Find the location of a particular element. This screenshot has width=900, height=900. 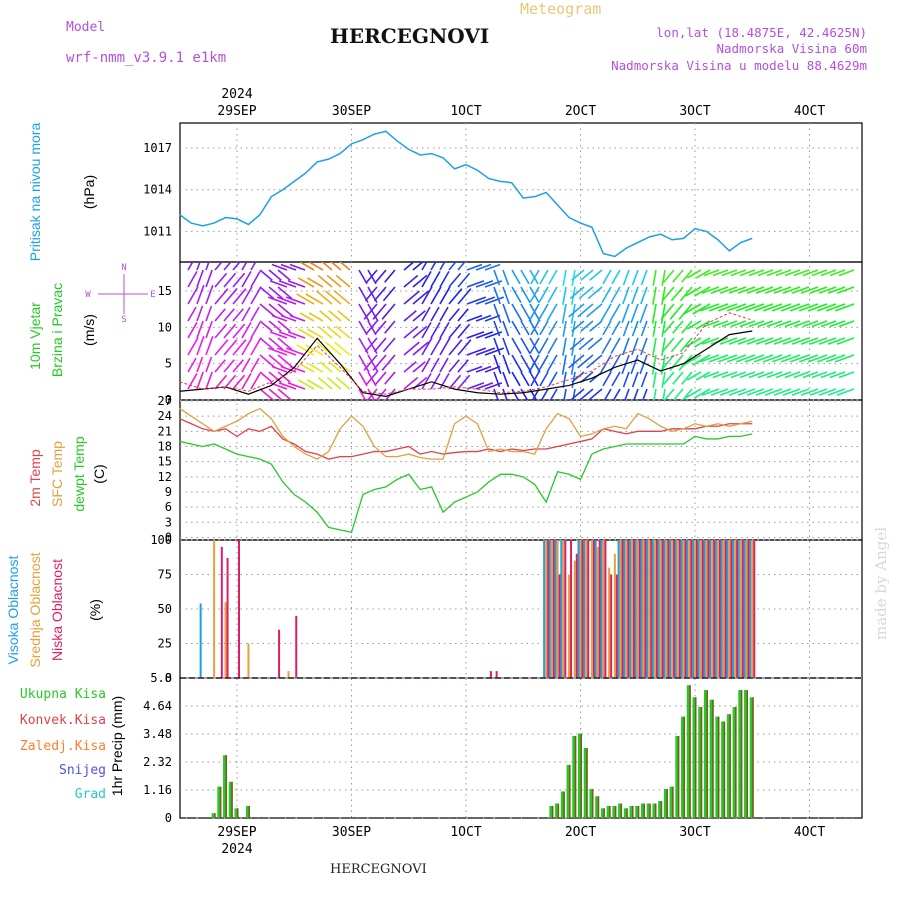

precip-tick: 1.16 is located at coordinates (157, 790).